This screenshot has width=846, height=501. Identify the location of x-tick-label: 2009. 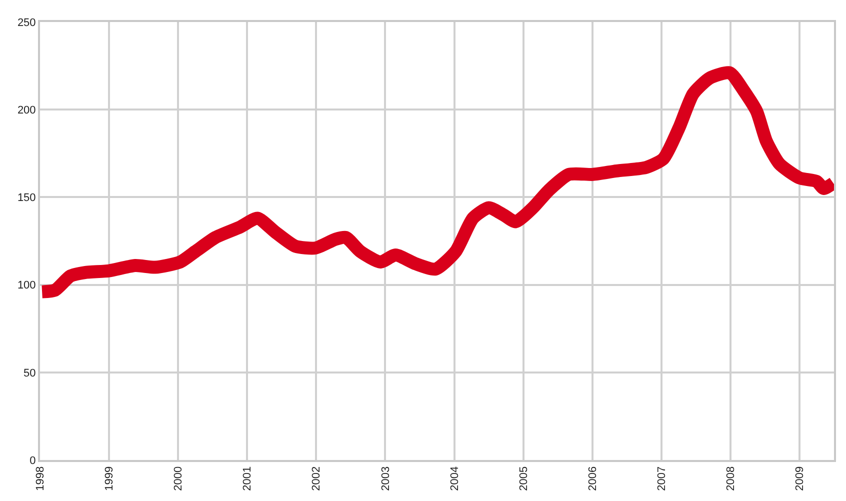
(800, 478).